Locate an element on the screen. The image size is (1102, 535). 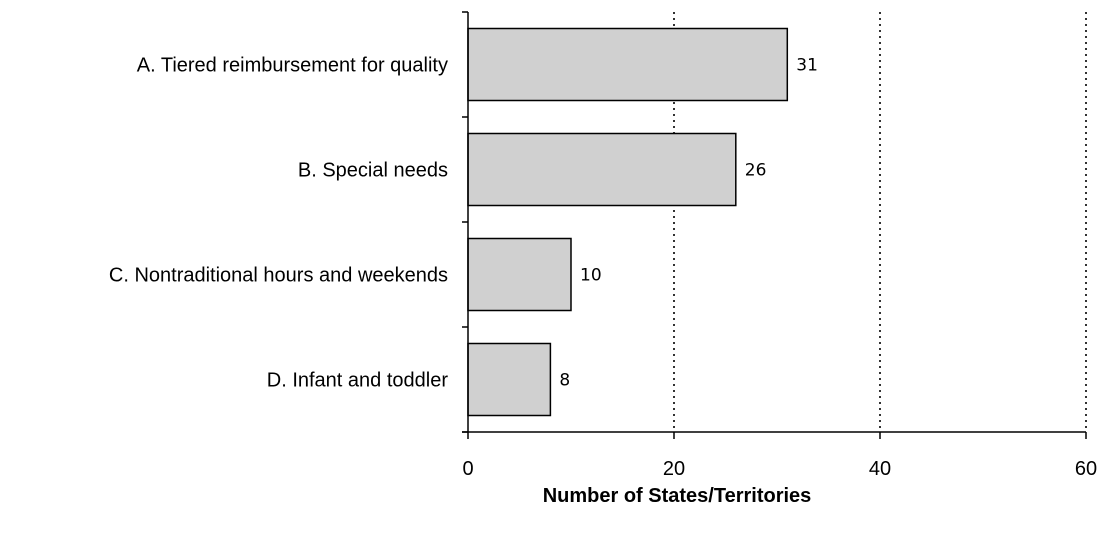
x-axis-title: Number of States/Territories is located at coordinates (677, 496).